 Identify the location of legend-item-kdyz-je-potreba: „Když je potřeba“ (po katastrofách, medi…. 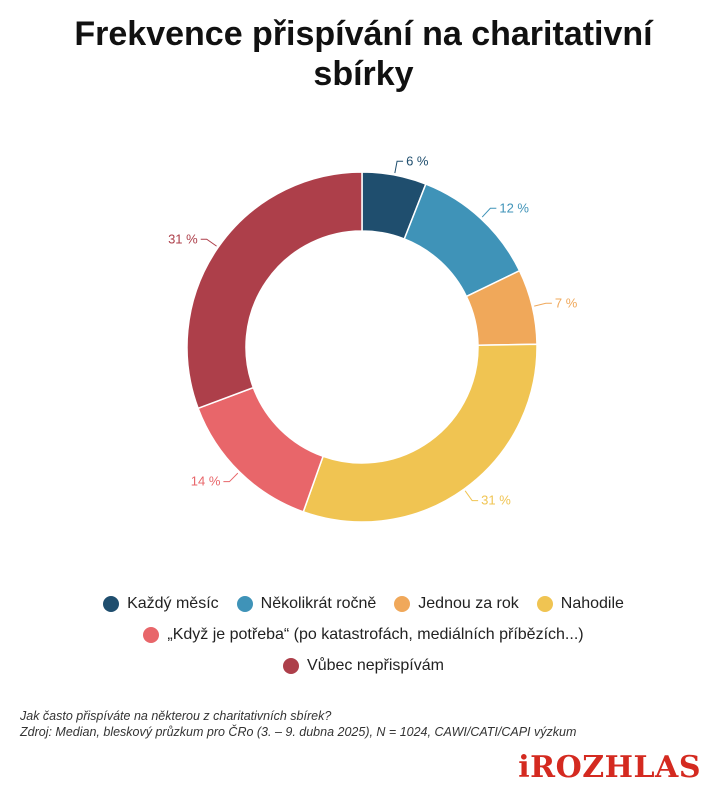
(363, 634).